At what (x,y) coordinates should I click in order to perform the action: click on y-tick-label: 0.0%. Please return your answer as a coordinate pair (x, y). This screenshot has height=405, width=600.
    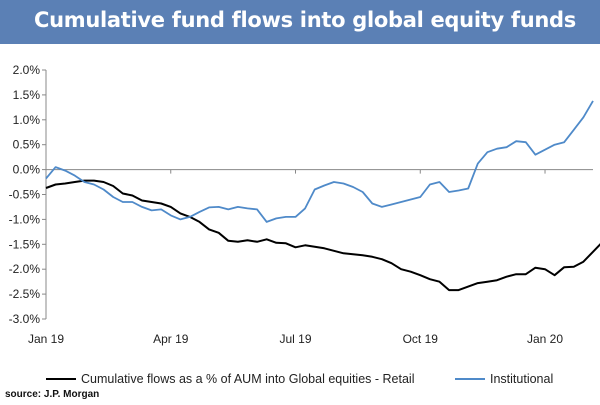
    Looking at the image, I should click on (27, 170).